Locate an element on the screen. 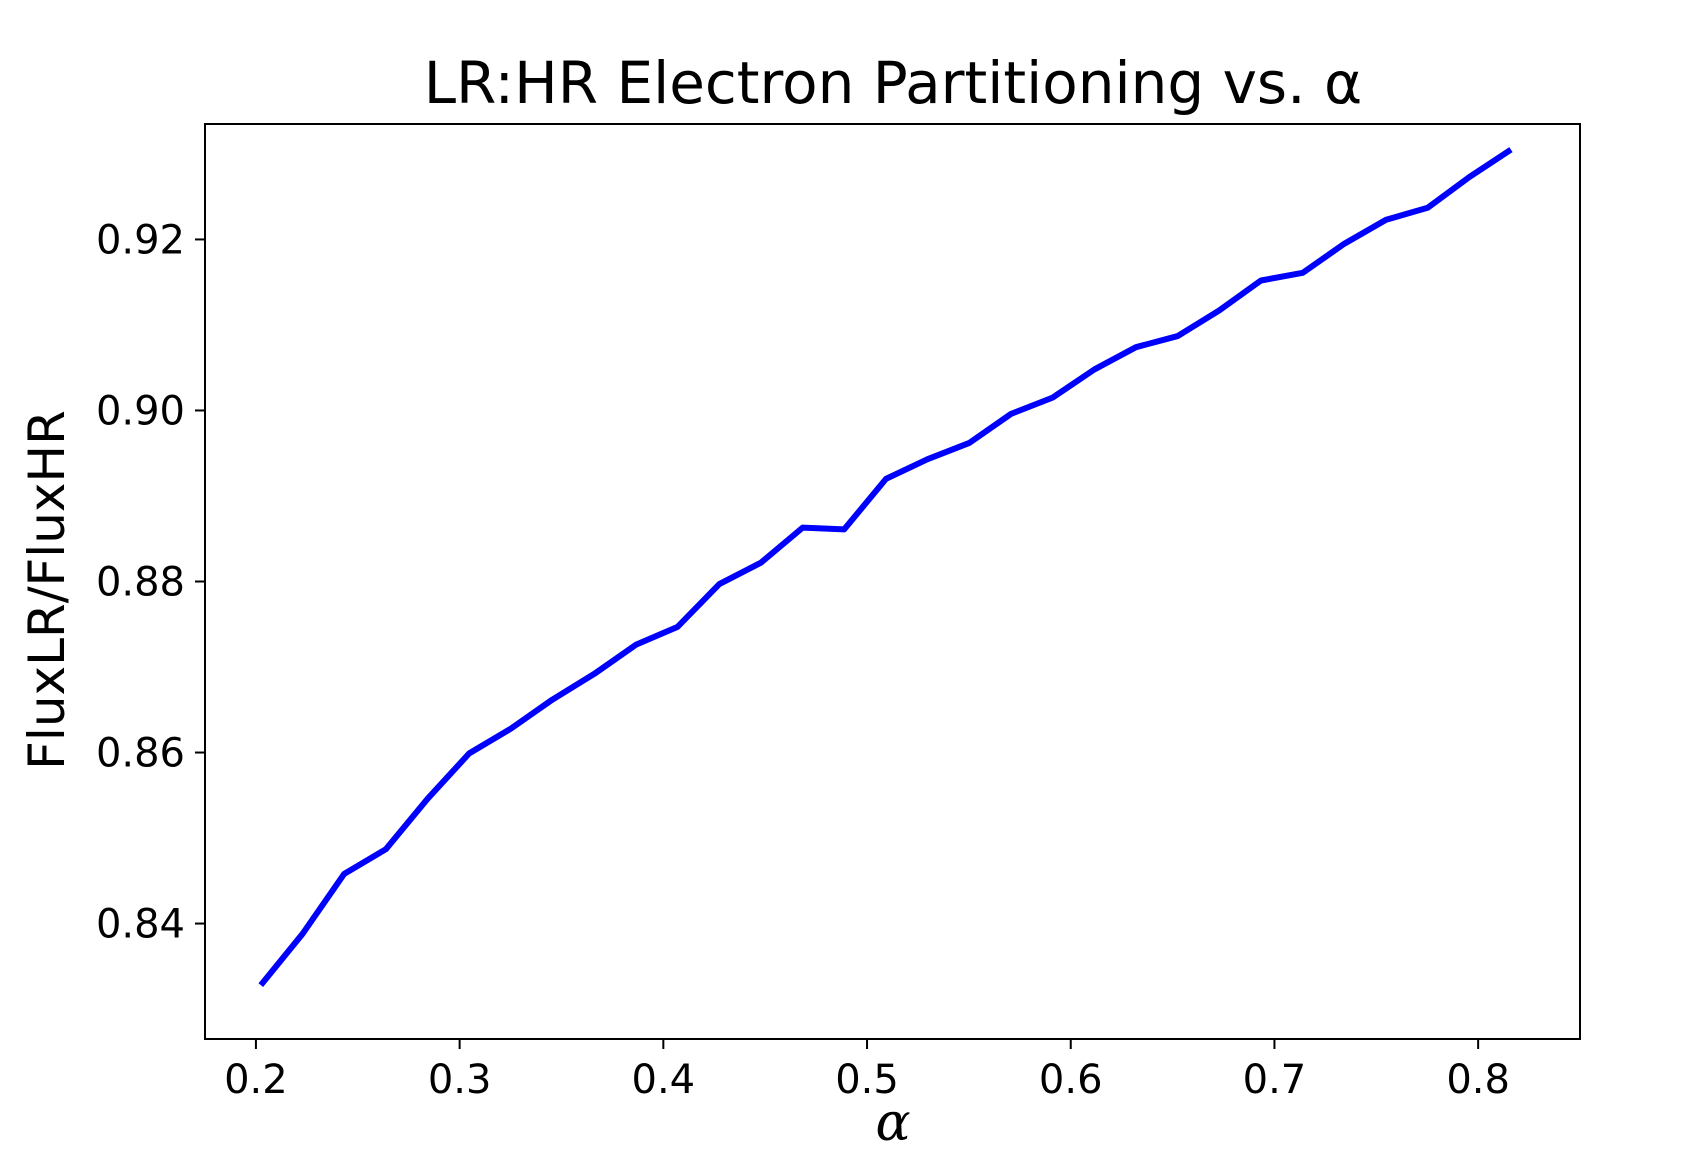  chart-title: LR:HR Electron Partitioning vs. α is located at coordinates (893, 83).